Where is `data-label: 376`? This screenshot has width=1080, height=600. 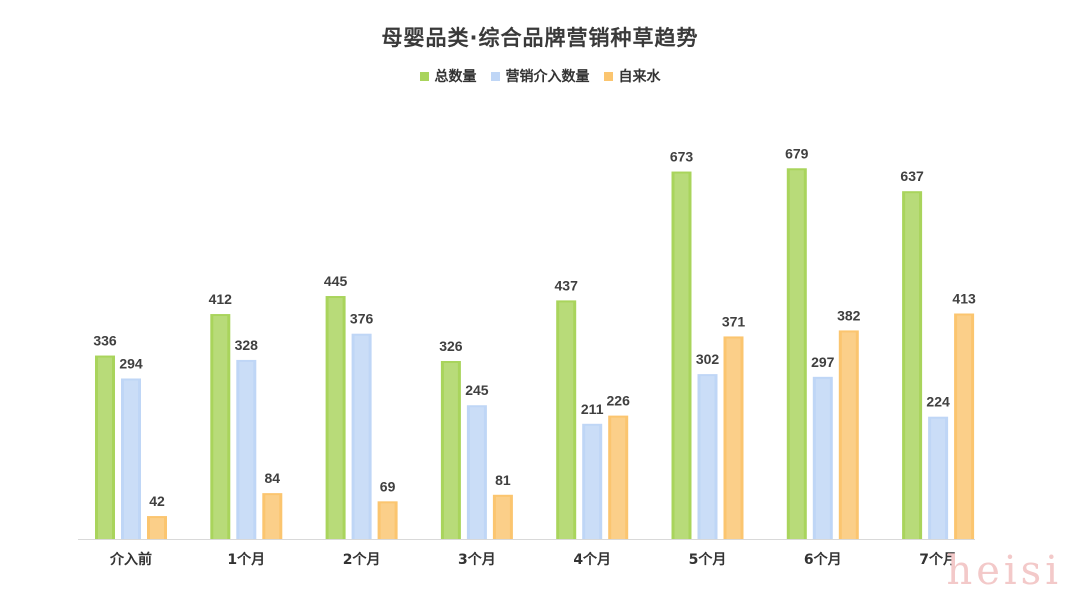 data-label: 376 is located at coordinates (362, 319).